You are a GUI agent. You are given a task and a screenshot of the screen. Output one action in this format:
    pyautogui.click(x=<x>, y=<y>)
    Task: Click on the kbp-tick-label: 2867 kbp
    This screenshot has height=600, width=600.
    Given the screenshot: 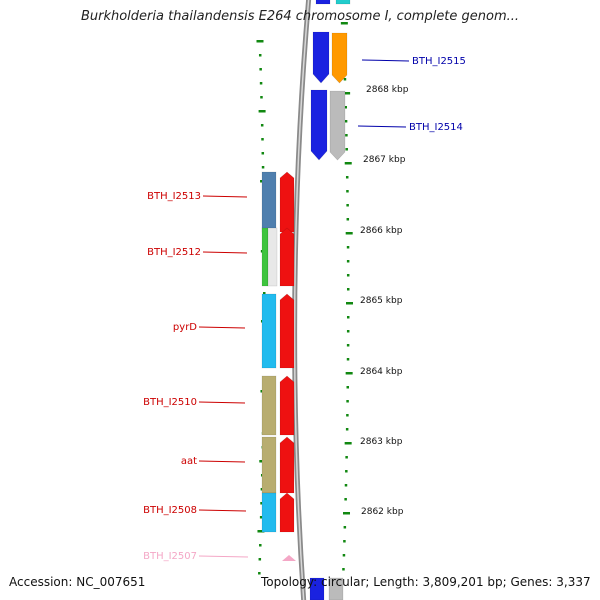 What is the action you would take?
    pyautogui.click(x=384, y=160)
    